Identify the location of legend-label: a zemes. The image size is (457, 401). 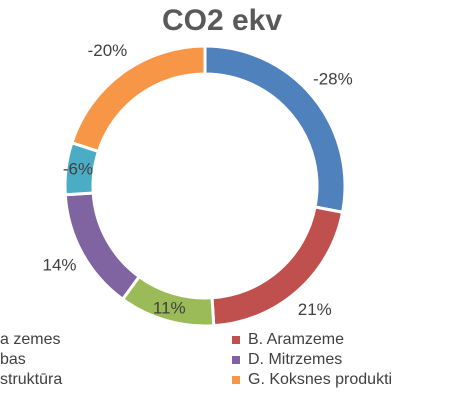
(30, 339).